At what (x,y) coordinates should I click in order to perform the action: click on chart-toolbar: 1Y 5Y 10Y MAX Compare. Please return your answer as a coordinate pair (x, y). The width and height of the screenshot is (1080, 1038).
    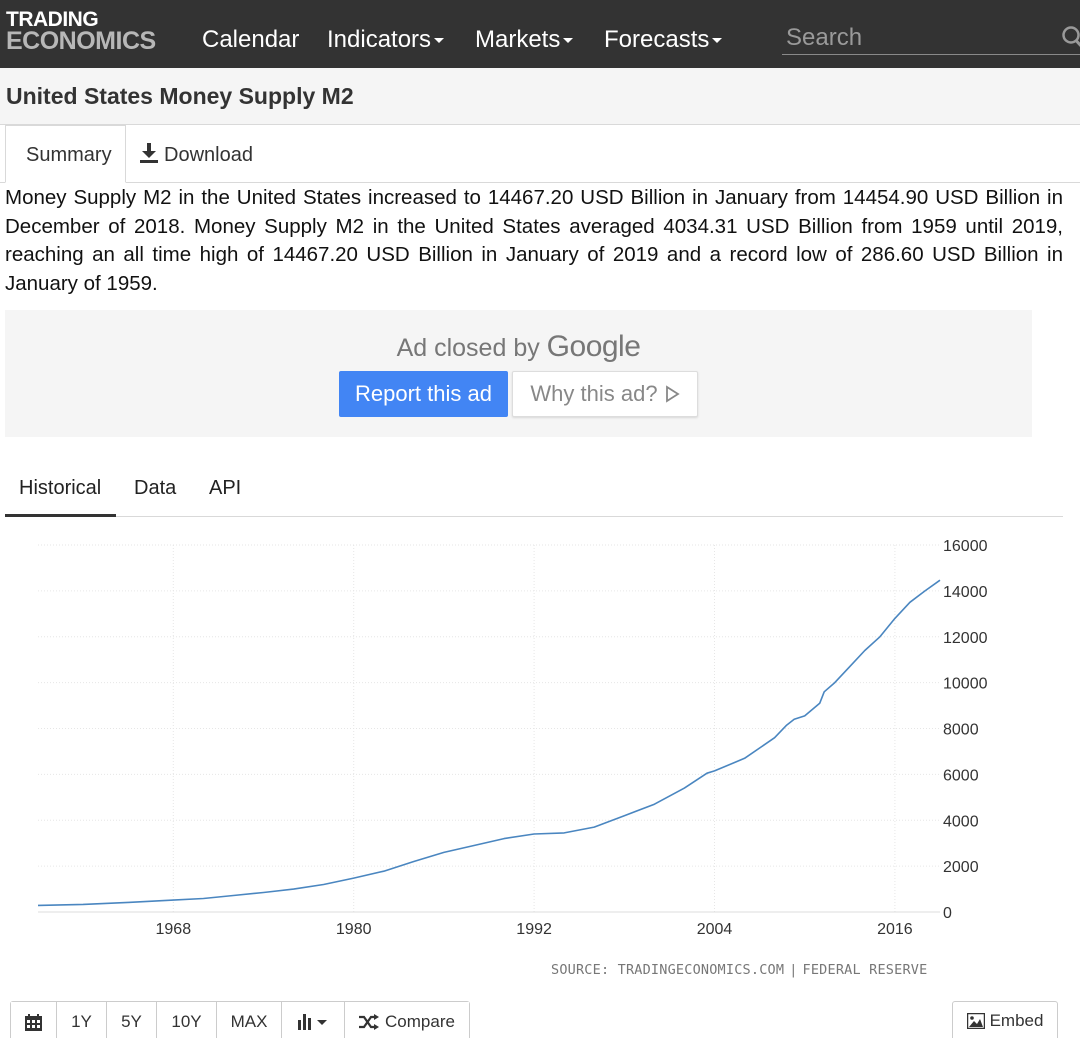
    Looking at the image, I should click on (240, 1019).